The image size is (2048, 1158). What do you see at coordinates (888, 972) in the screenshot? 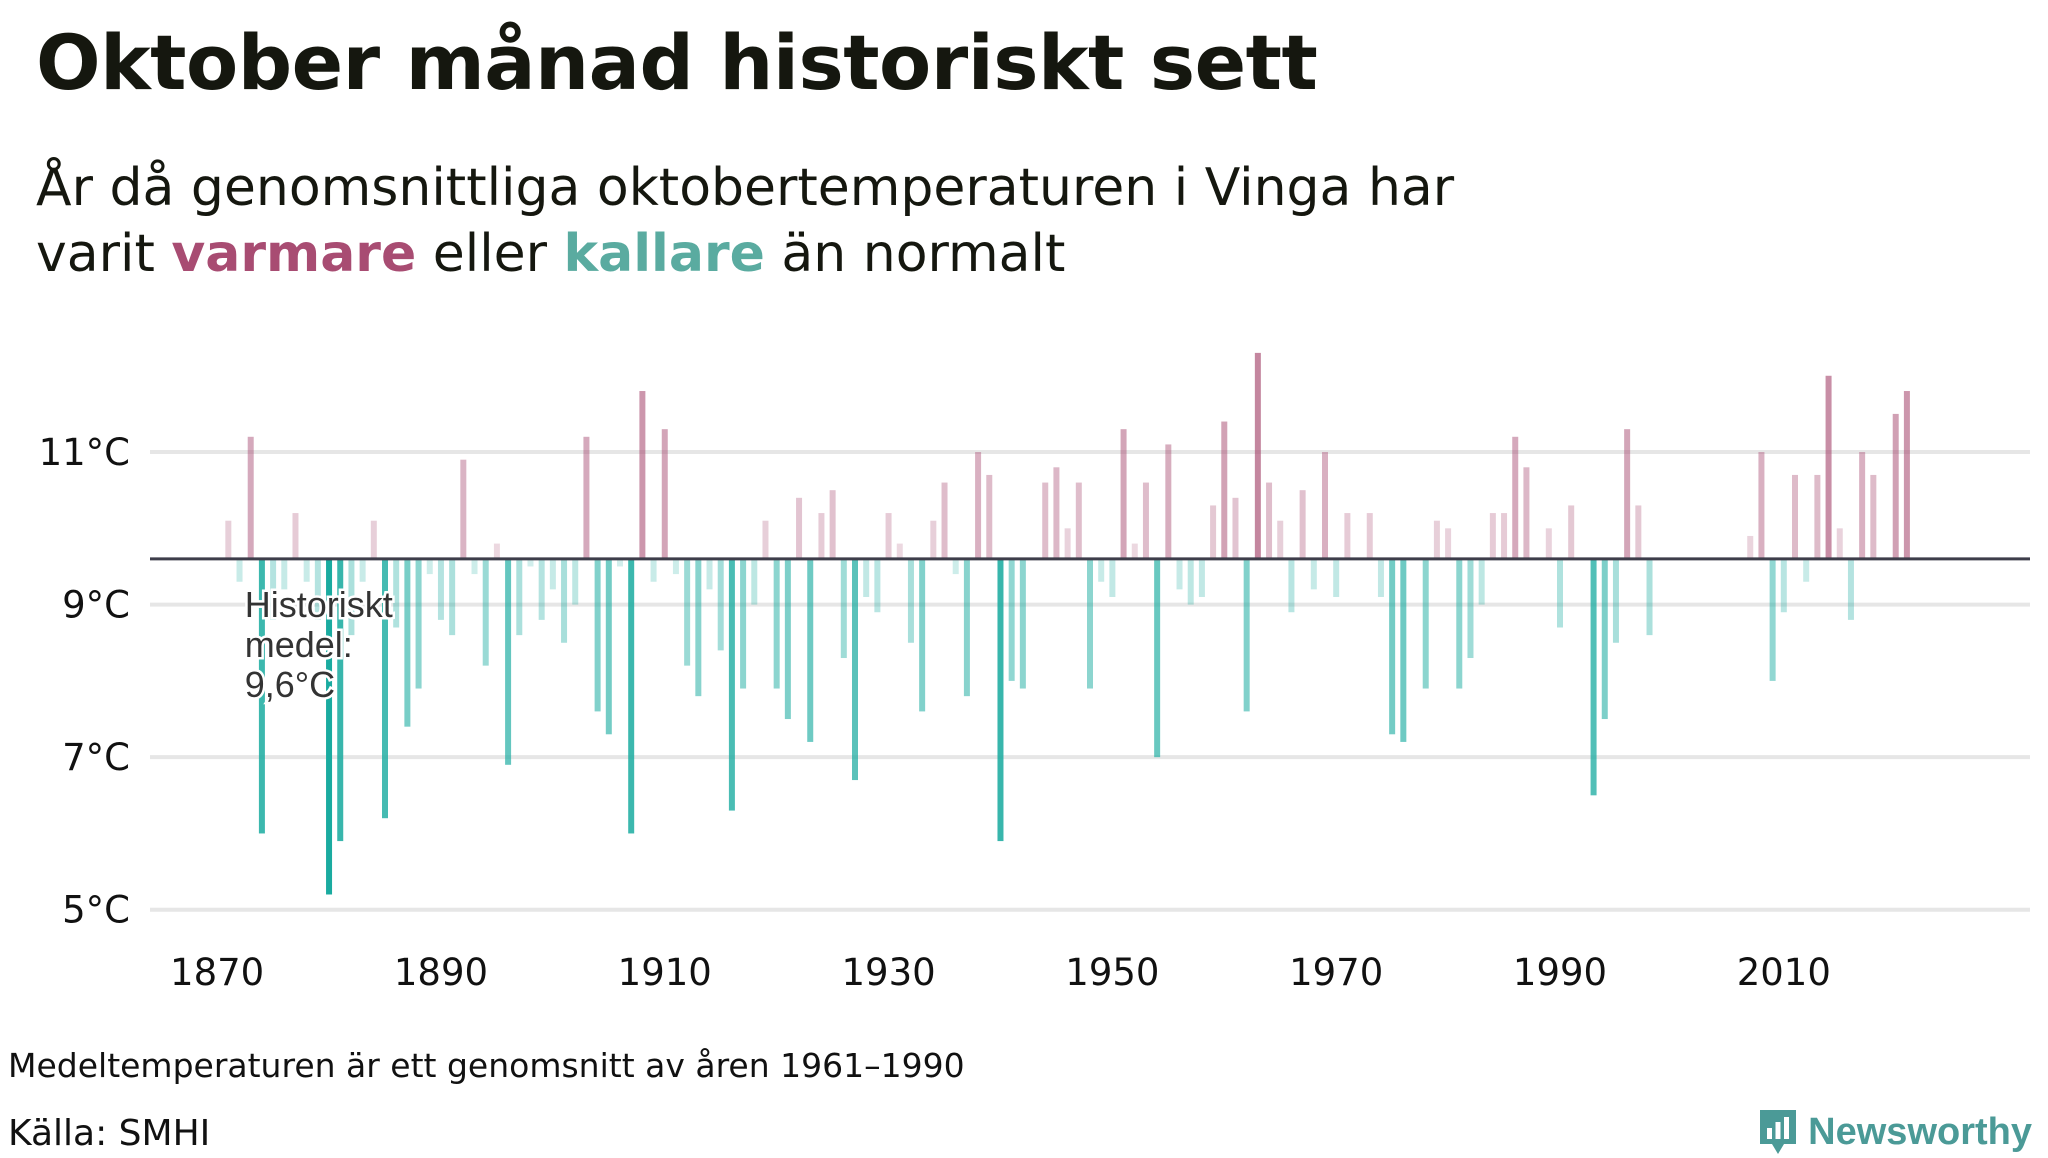
I see `x-tick-label: 1930` at bounding box center [888, 972].